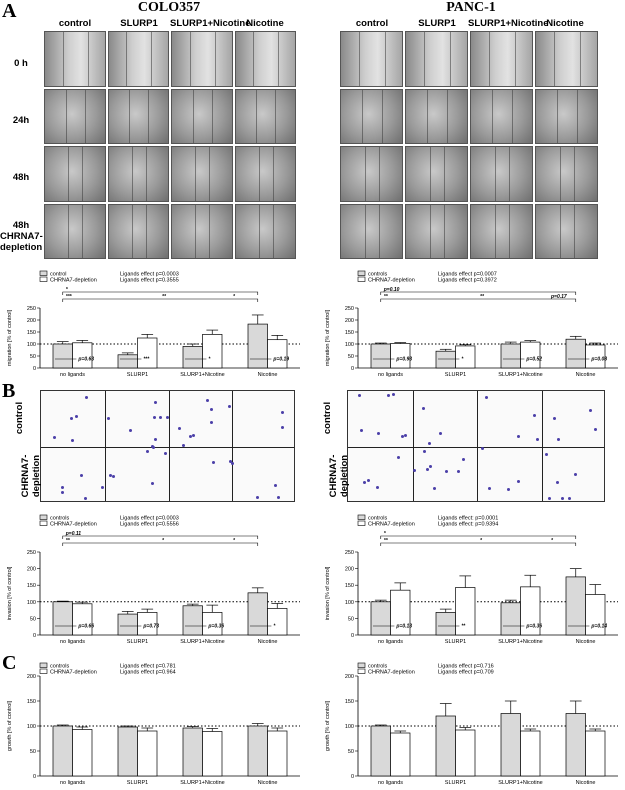  I want to click on pair-label: p=0.19, so click(280, 360).